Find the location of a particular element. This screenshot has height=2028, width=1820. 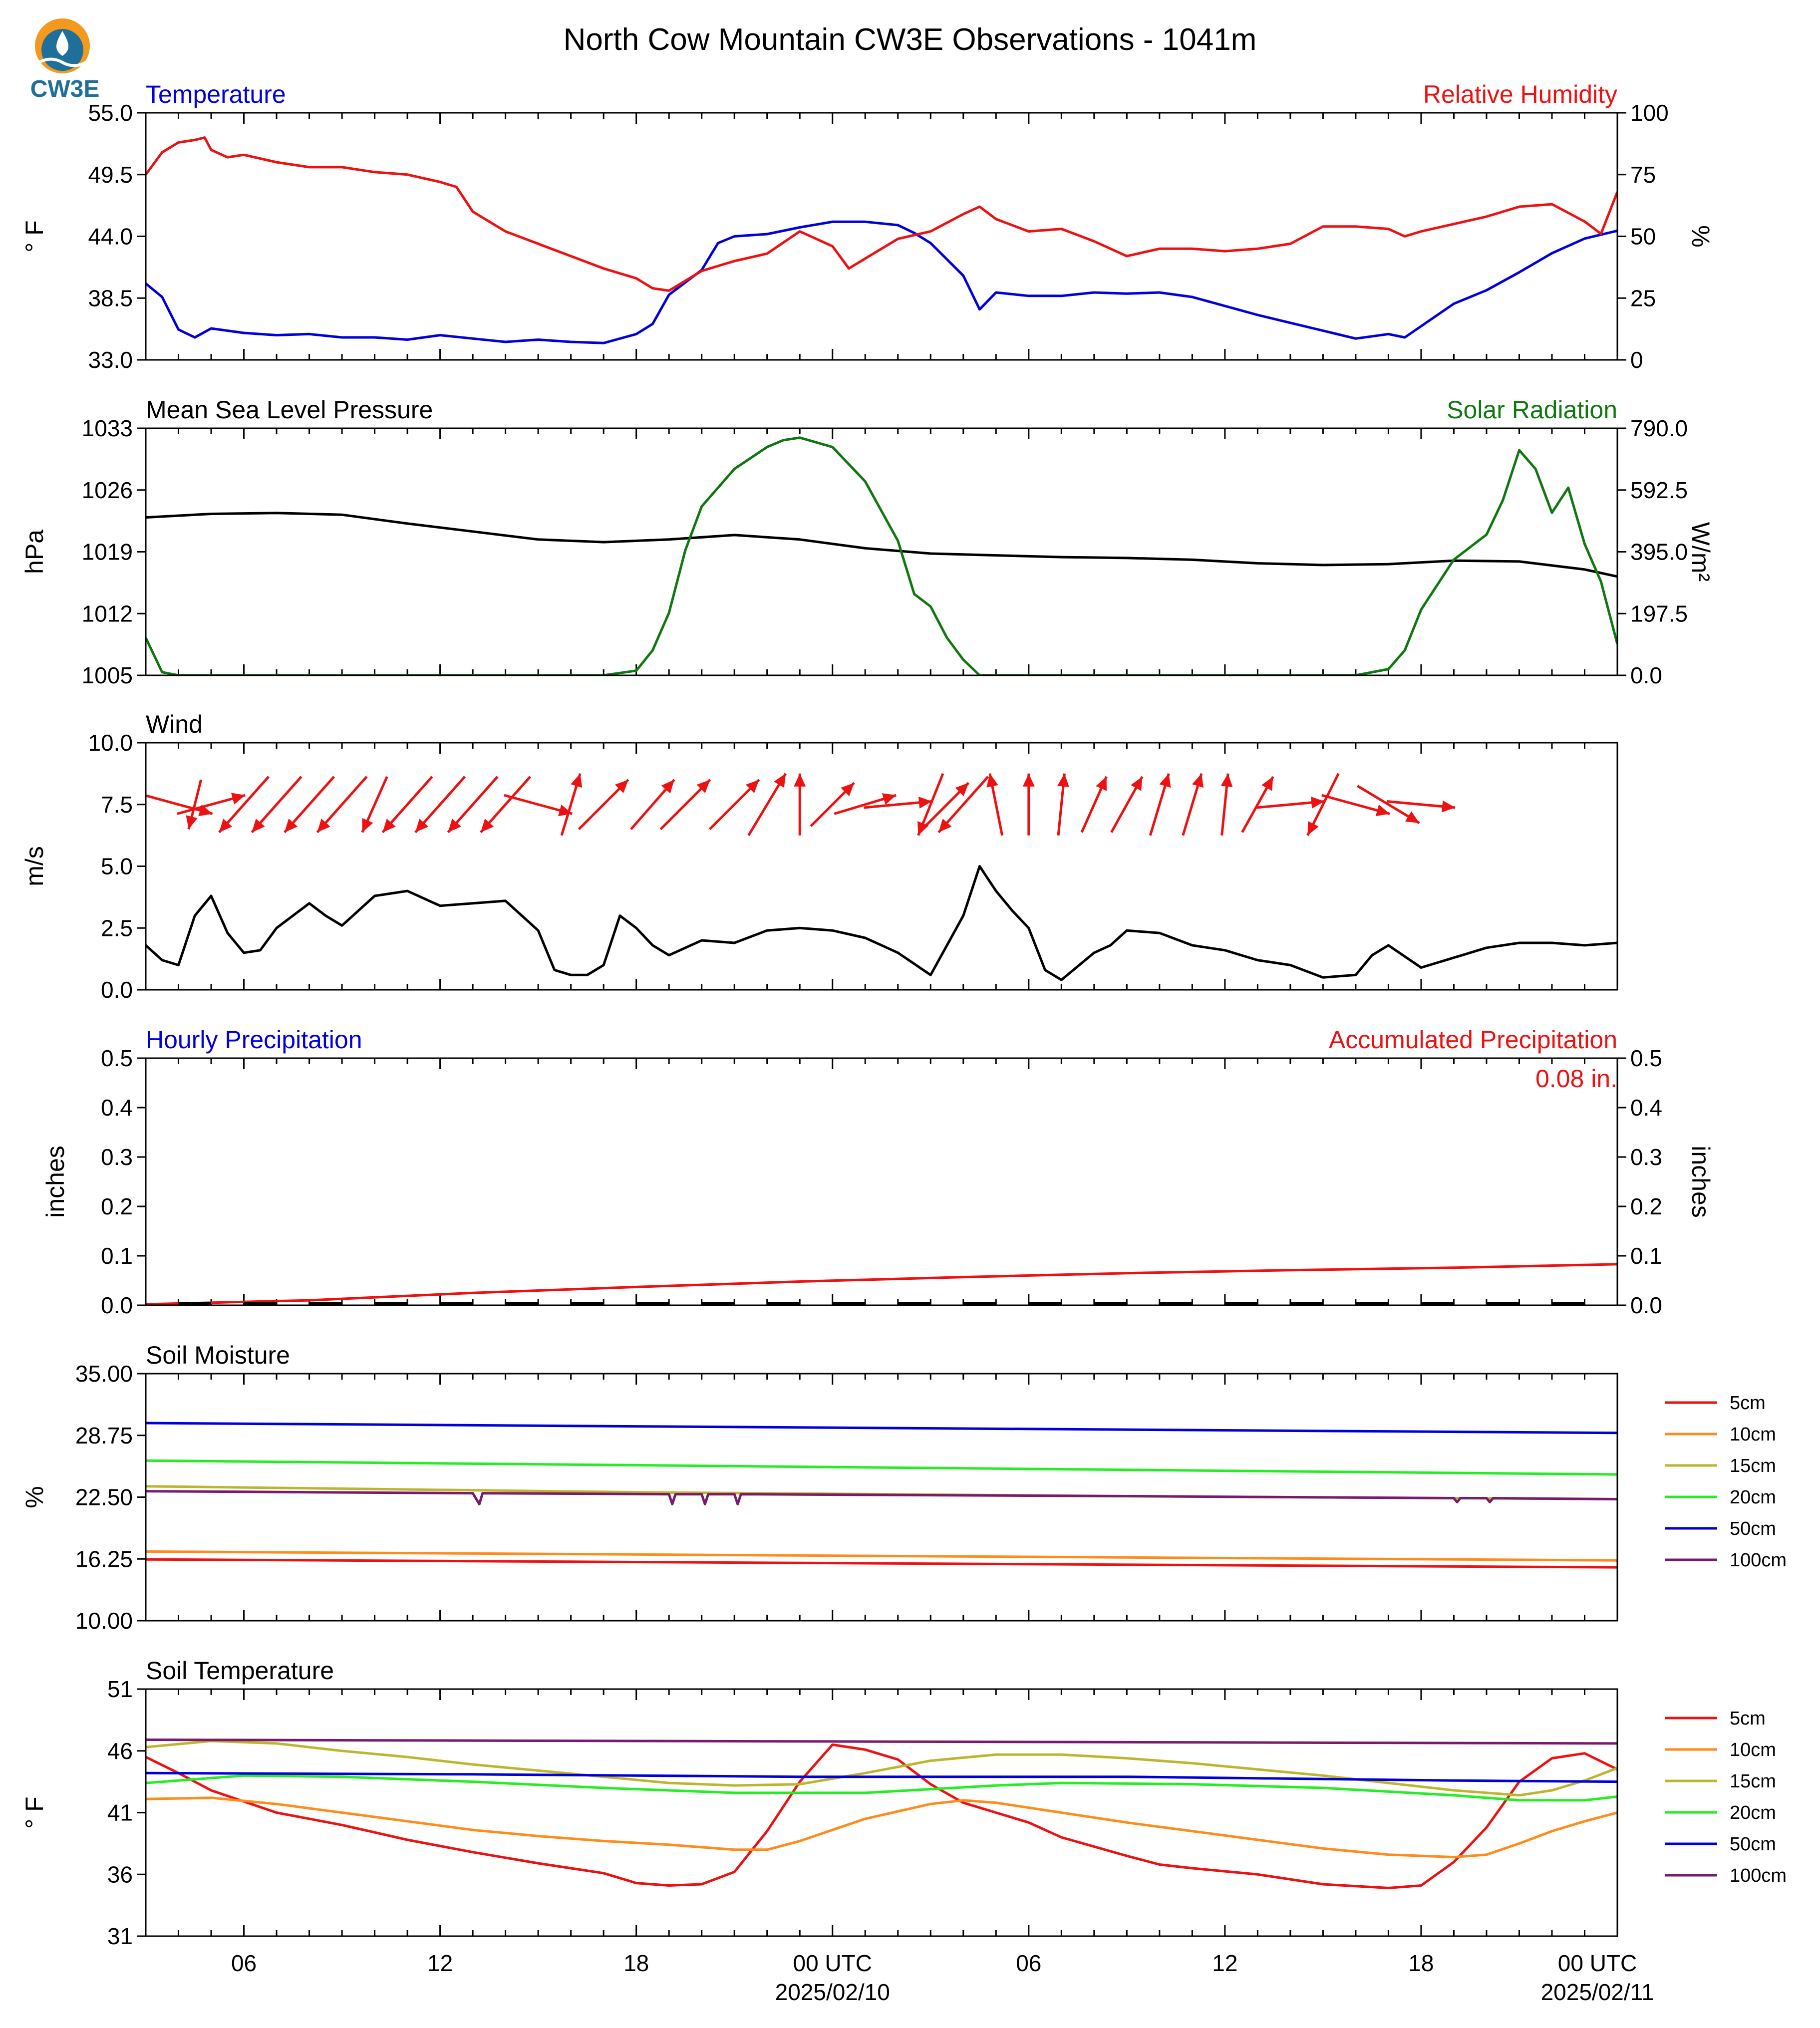

y-axis-label: hPa is located at coordinates (34, 552).